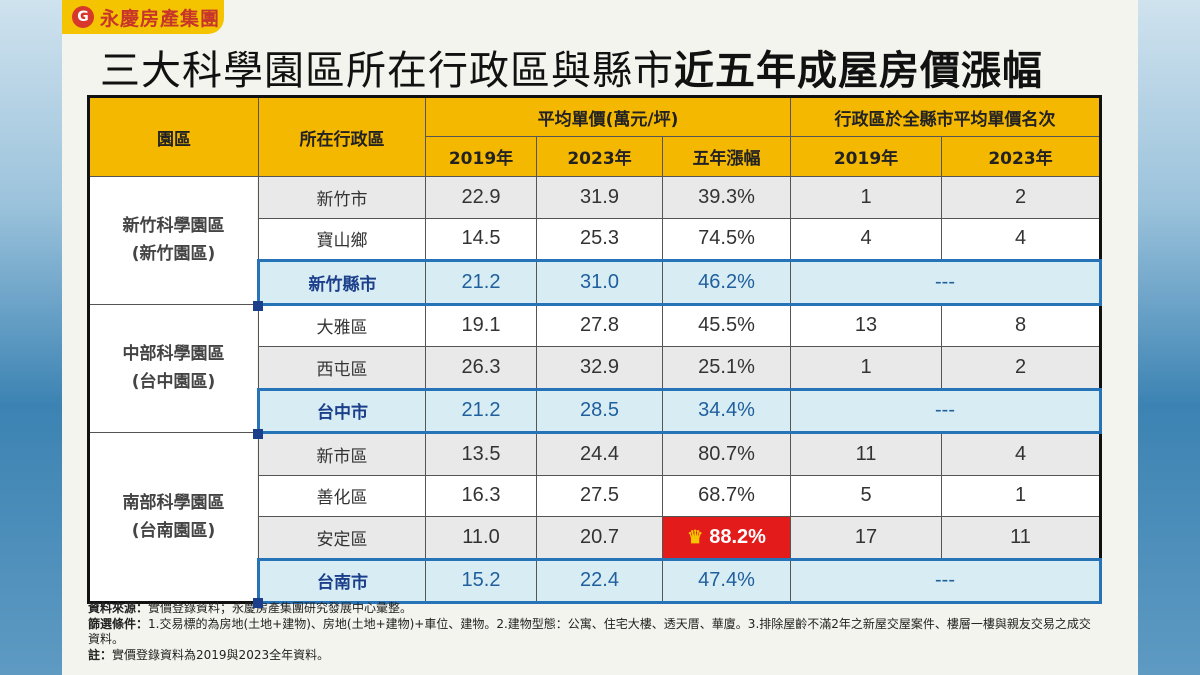  Describe the element at coordinates (599, 282) in the screenshot. I see `price-2023-cell: 31.0` at that location.